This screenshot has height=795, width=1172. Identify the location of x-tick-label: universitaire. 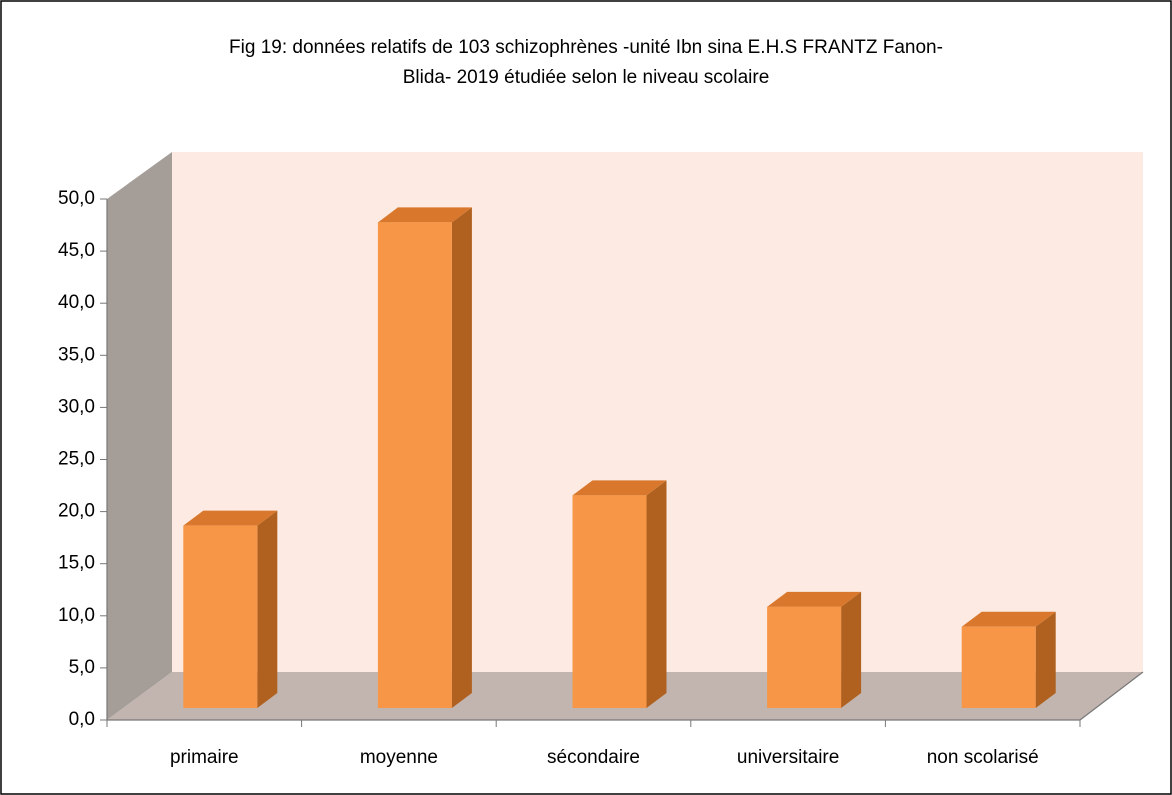
(788, 757).